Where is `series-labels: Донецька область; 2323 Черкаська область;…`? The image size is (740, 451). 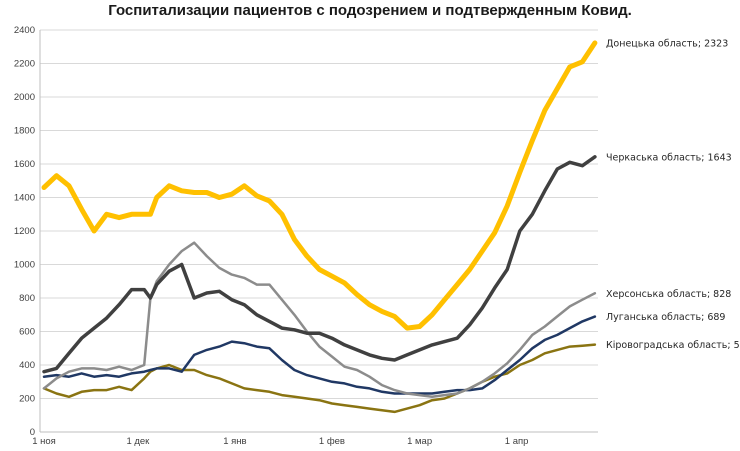
series-labels: Донецька область; 2323 Черкаська область;… is located at coordinates (673, 194).